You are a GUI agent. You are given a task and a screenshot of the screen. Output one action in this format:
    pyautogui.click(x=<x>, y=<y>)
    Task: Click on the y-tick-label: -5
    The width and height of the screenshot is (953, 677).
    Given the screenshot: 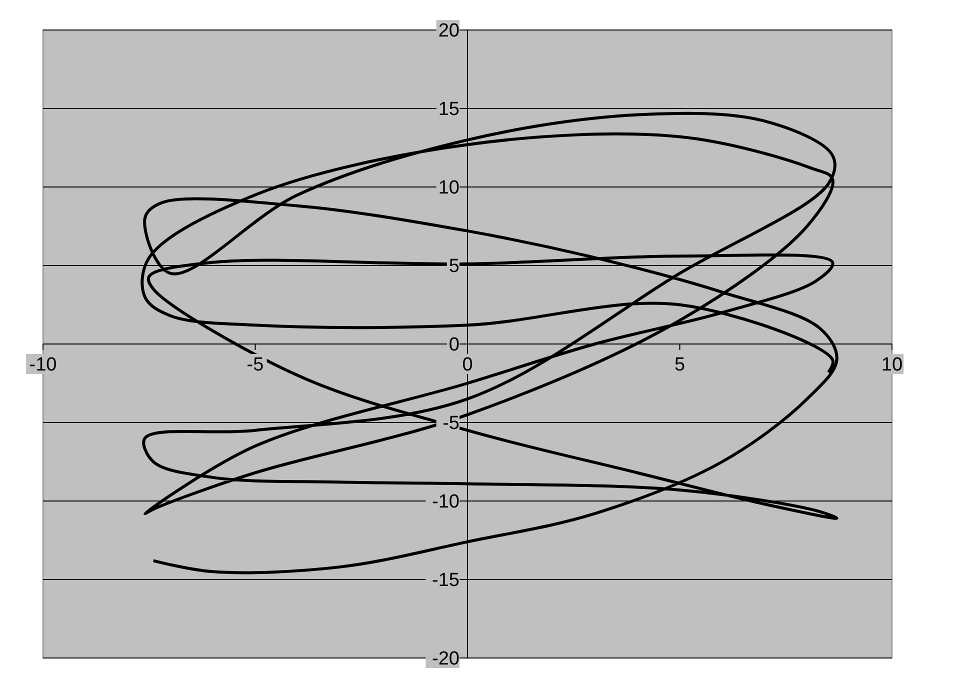 What is the action you would take?
    pyautogui.click(x=451, y=423)
    